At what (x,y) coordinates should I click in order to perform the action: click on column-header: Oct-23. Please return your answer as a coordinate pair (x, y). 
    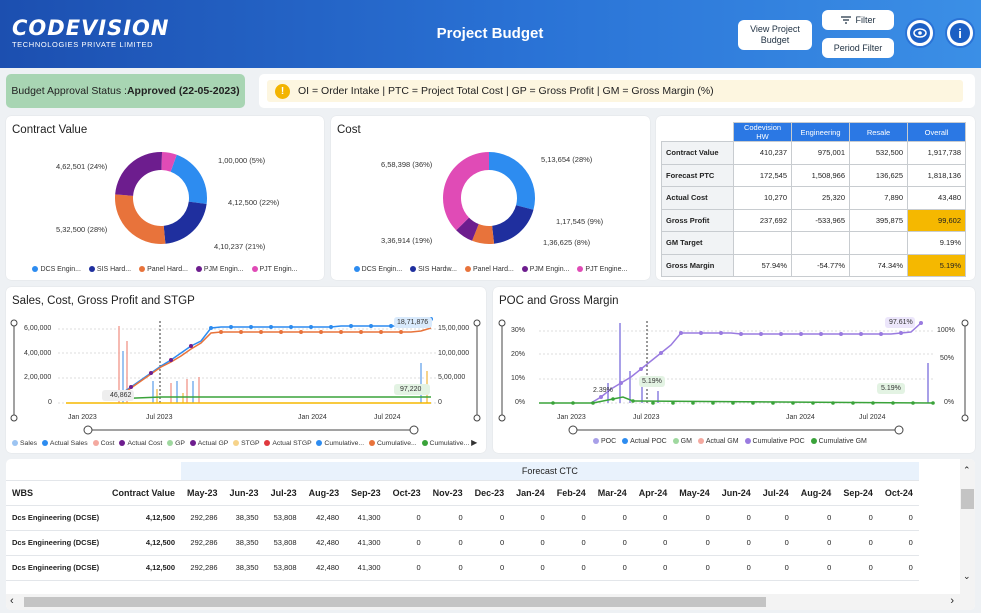
    Looking at the image, I should click on (406, 493).